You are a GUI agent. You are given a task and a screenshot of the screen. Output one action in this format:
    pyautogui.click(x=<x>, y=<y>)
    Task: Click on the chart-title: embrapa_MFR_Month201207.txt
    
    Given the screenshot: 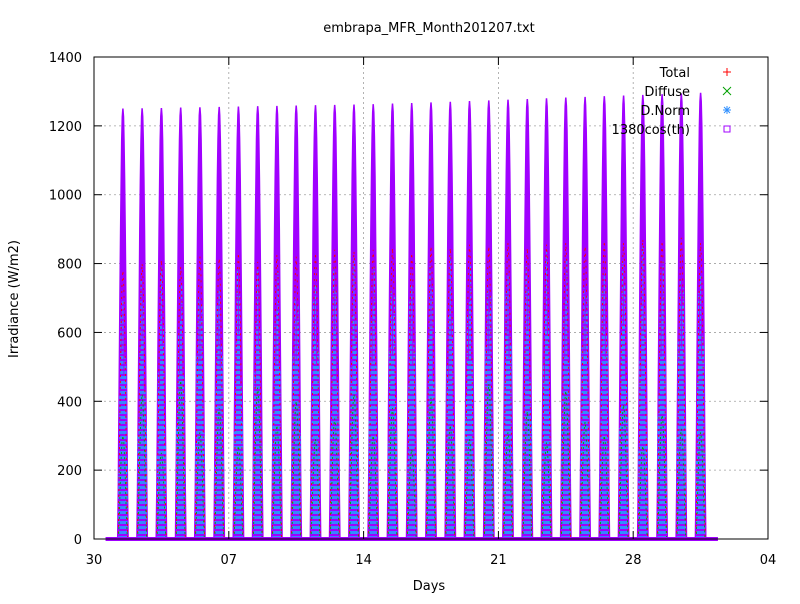 What is the action you would take?
    pyautogui.click(x=429, y=28)
    